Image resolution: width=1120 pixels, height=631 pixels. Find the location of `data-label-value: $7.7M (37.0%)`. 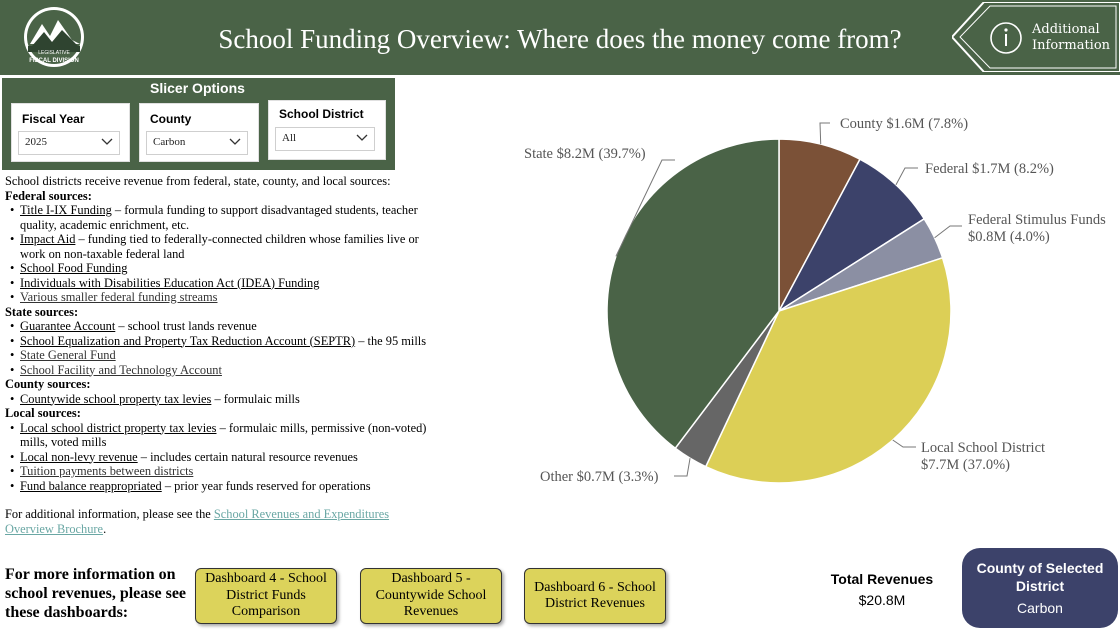

data-label-value: $7.7M (37.0%) is located at coordinates (965, 465).